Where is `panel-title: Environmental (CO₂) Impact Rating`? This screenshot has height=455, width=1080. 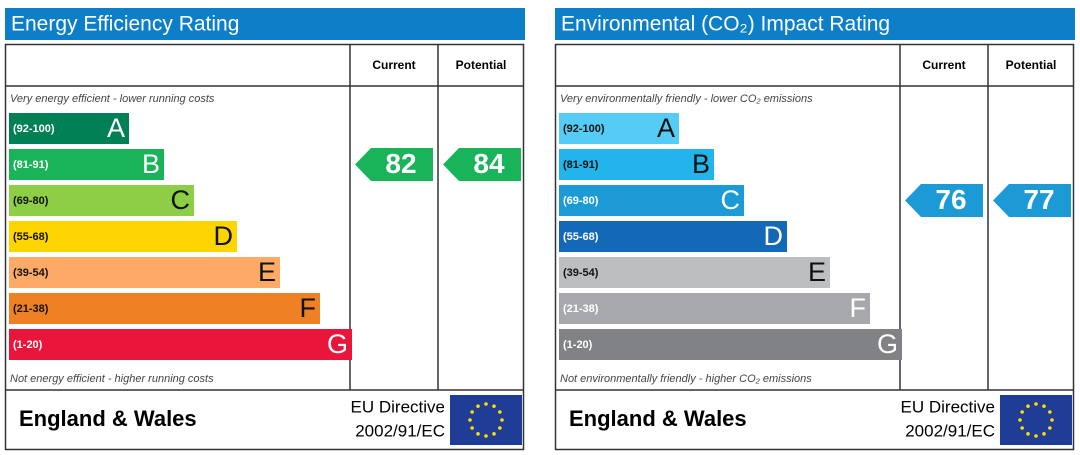
panel-title: Environmental (CO₂) Impact Rating is located at coordinates (725, 24).